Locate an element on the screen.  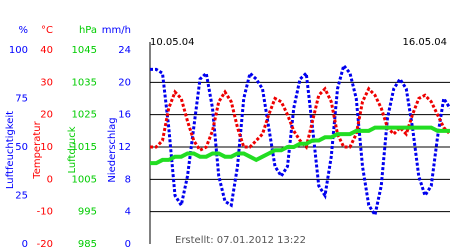
y-tick-label: 100 is located at coordinates (18, 50).